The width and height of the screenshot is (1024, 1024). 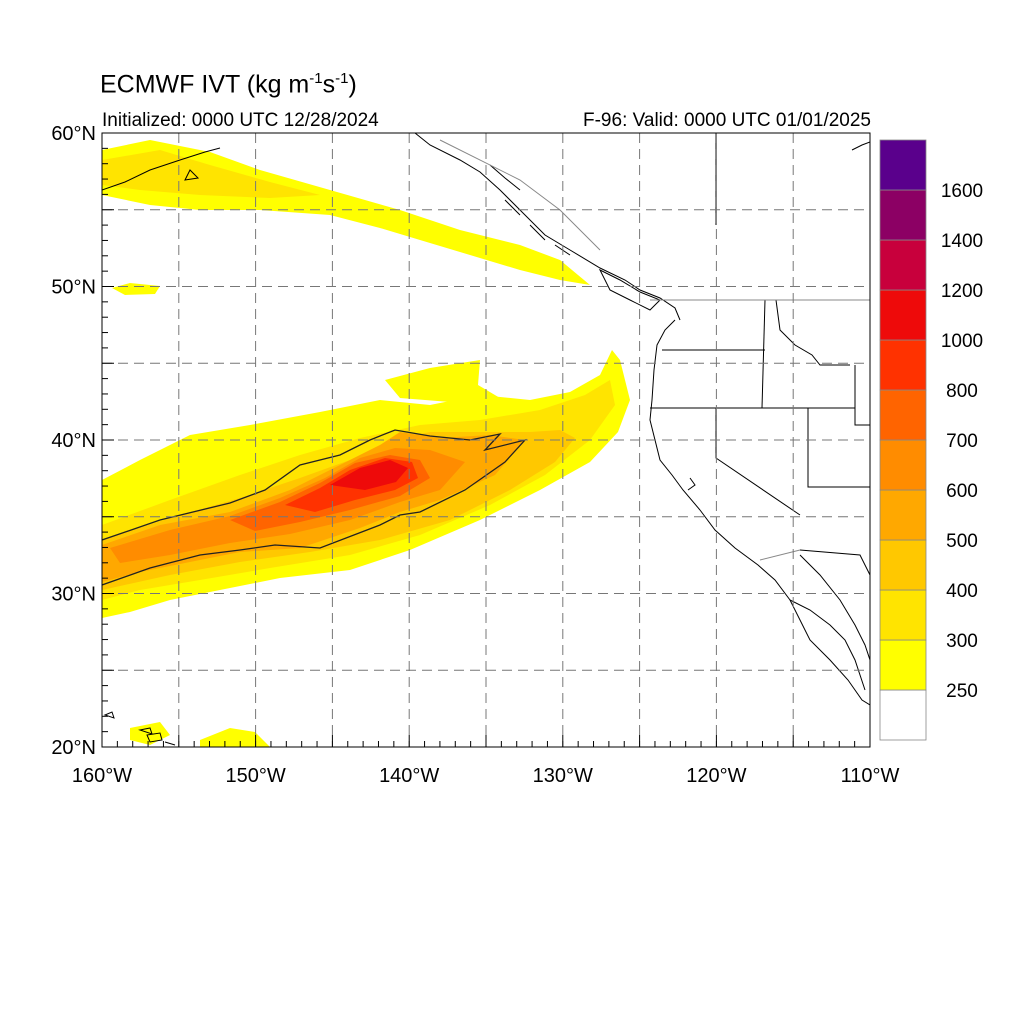 What do you see at coordinates (139, 728) in the screenshot?
I see `hawaii-islands` at bounding box center [139, 728].